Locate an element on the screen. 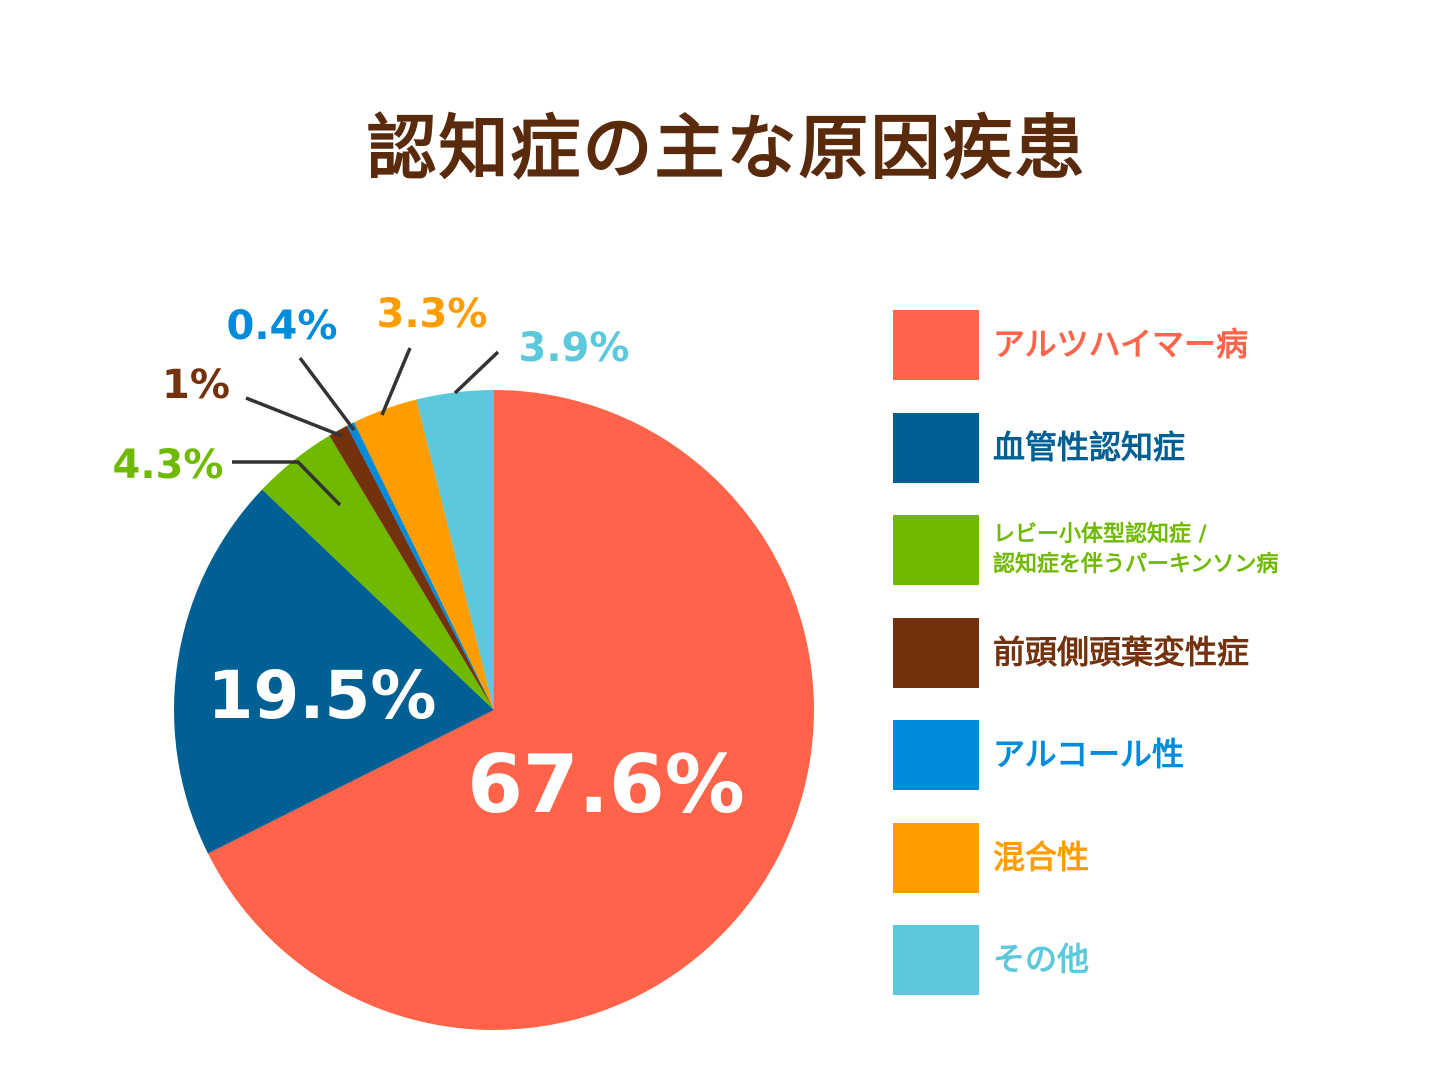 The width and height of the screenshot is (1453, 1090). pie-slice-other is located at coordinates (455, 550).